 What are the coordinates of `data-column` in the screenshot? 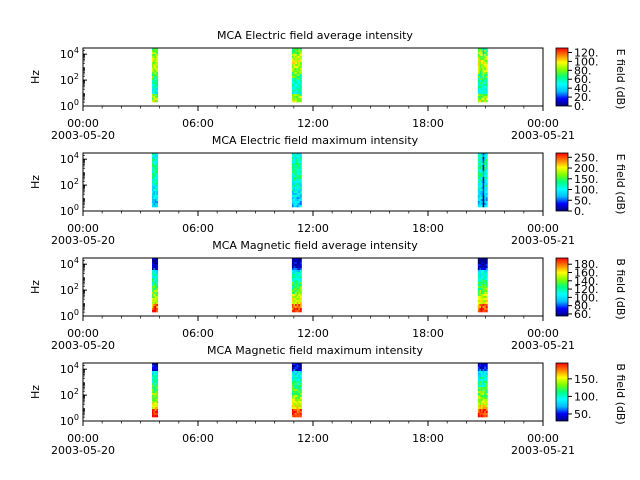 It's located at (155, 180).